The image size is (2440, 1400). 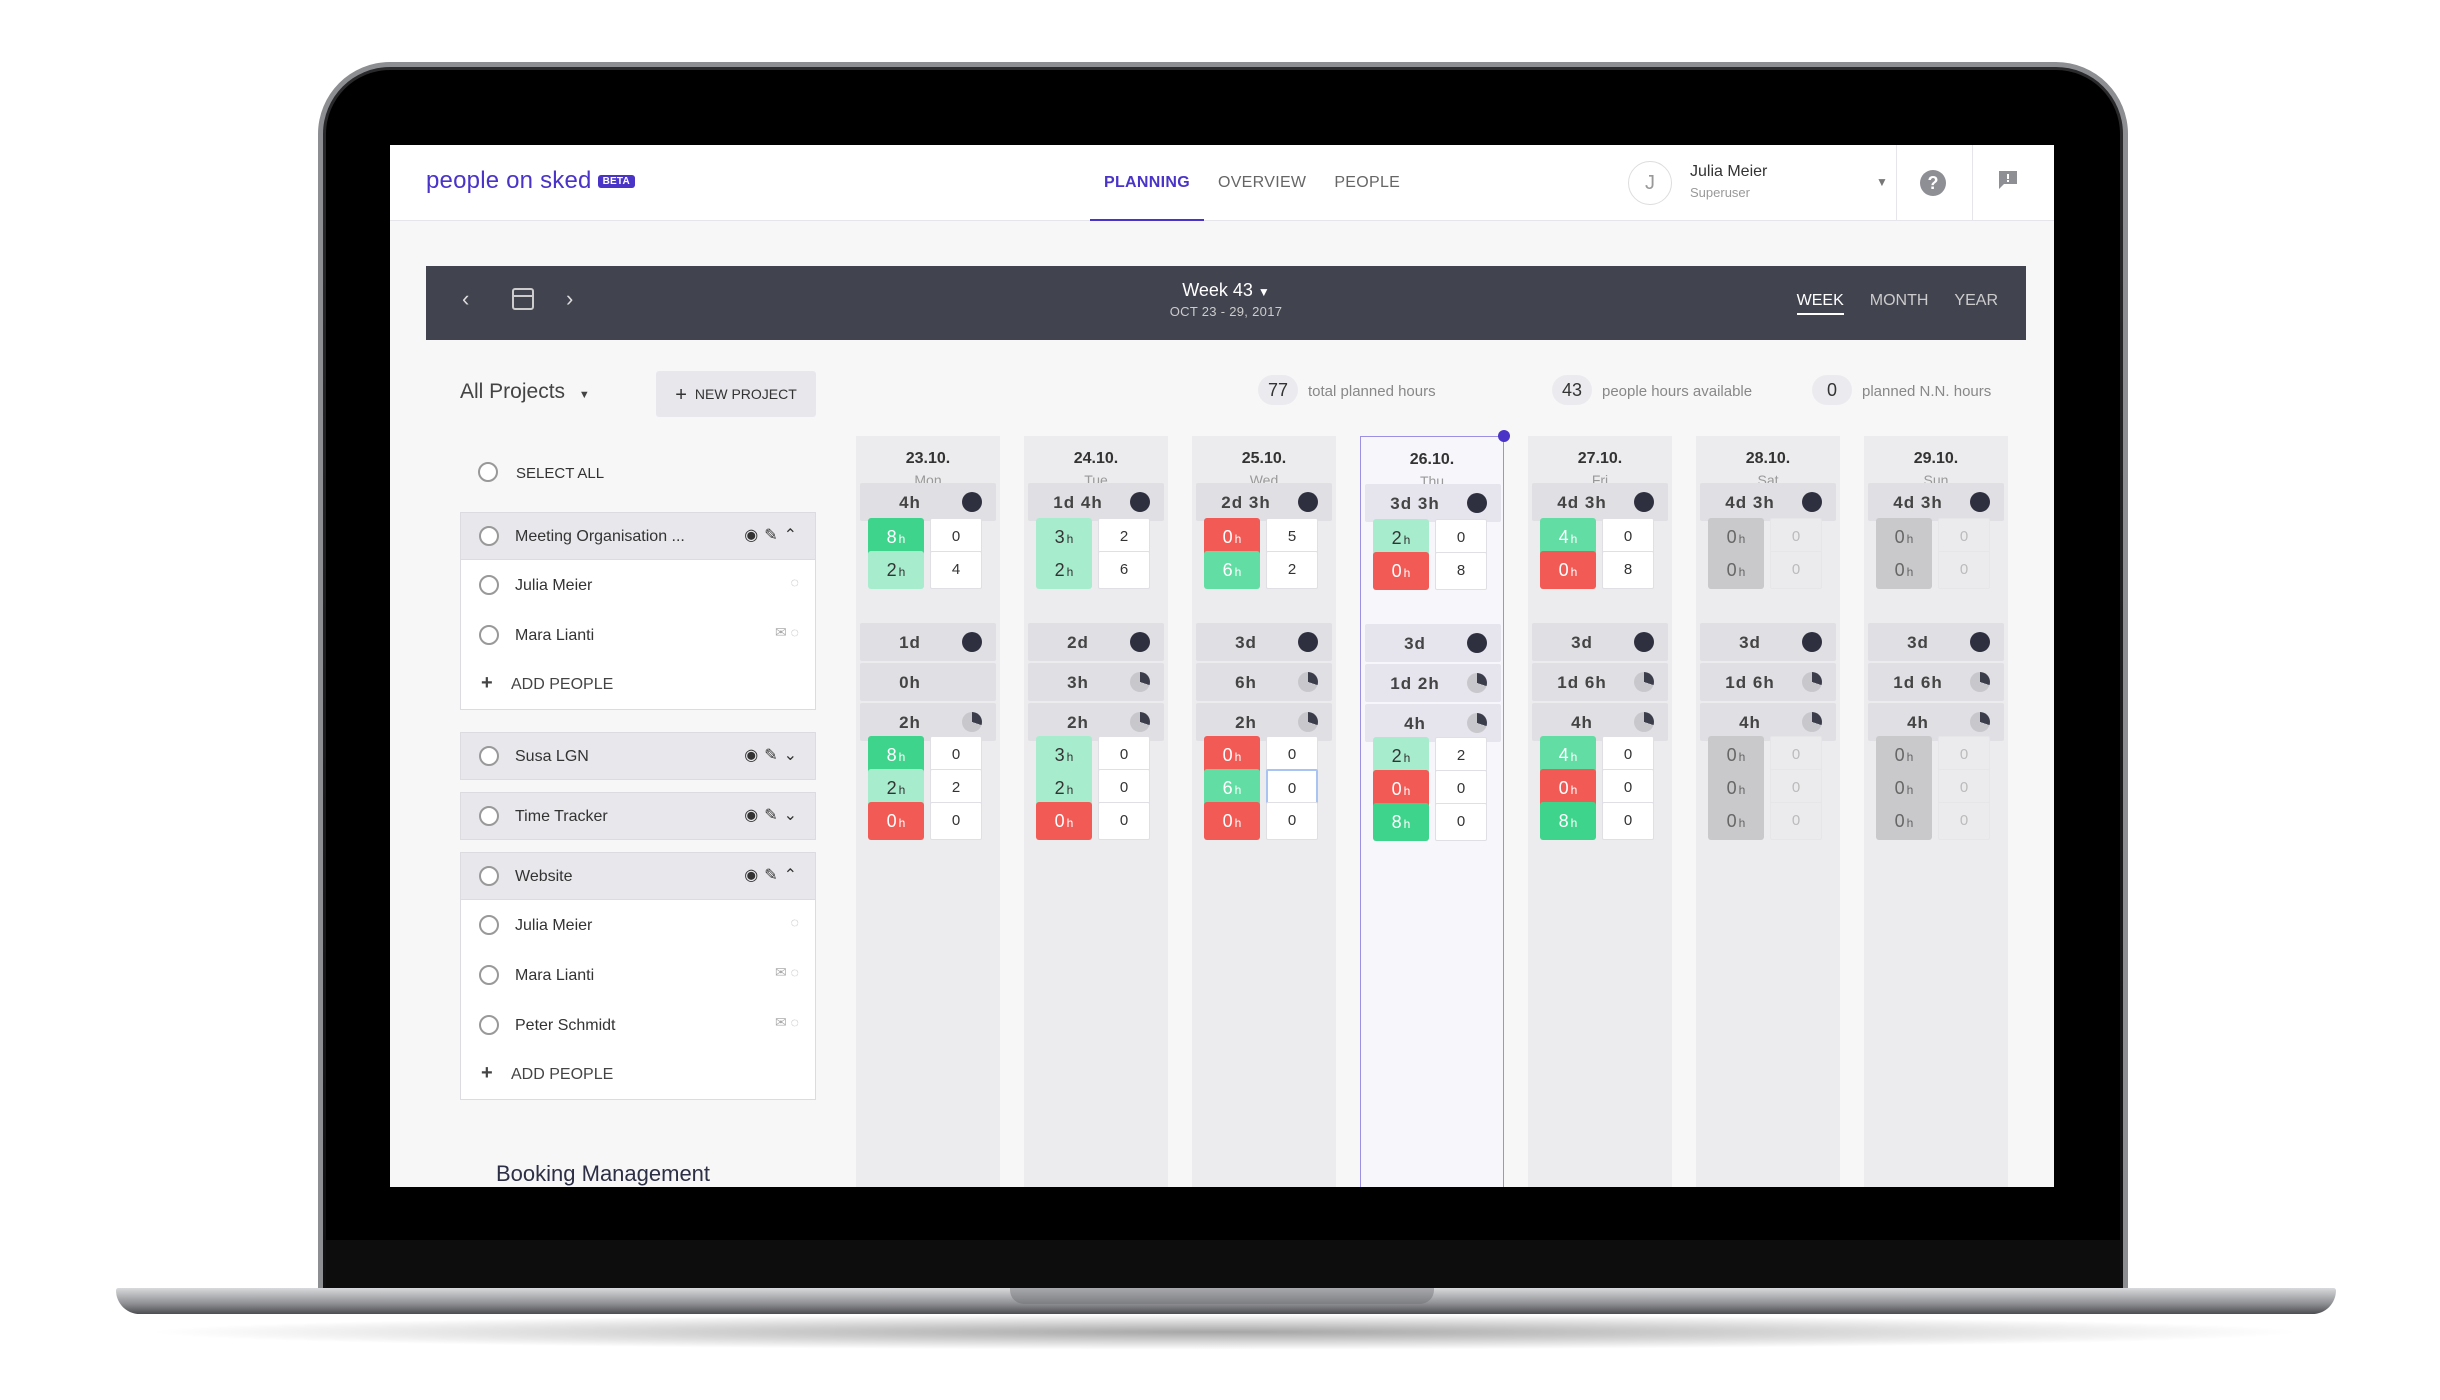 I want to click on project-row: Website ◉✎⌃, so click(x=638, y=876).